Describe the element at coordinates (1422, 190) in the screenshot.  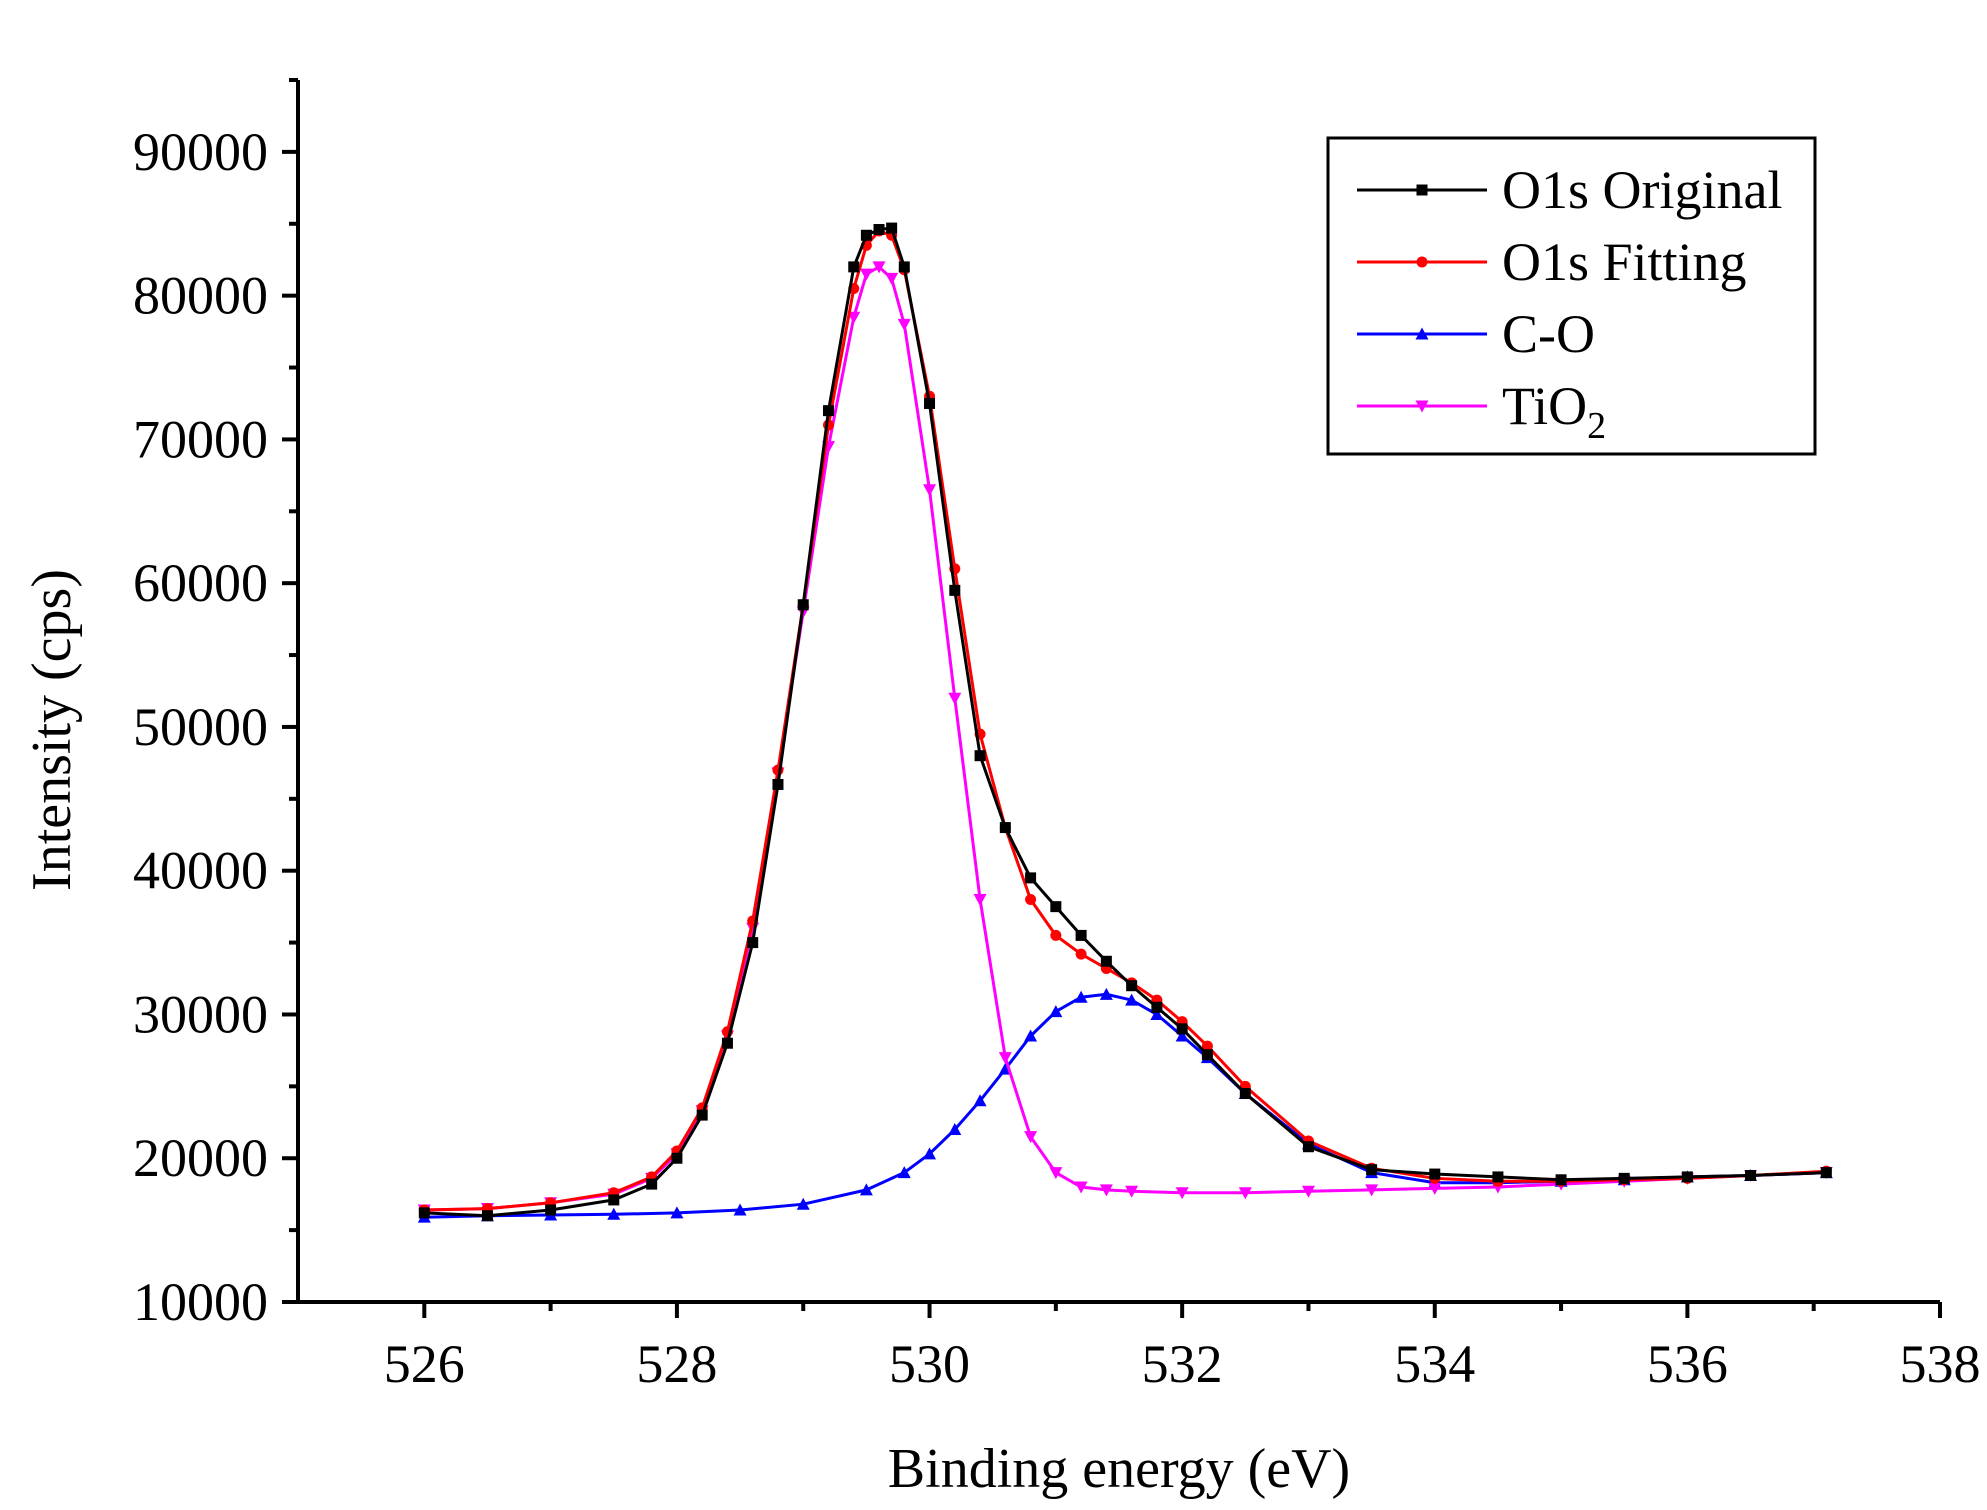
I see `legend-marker-o1s-original` at that location.